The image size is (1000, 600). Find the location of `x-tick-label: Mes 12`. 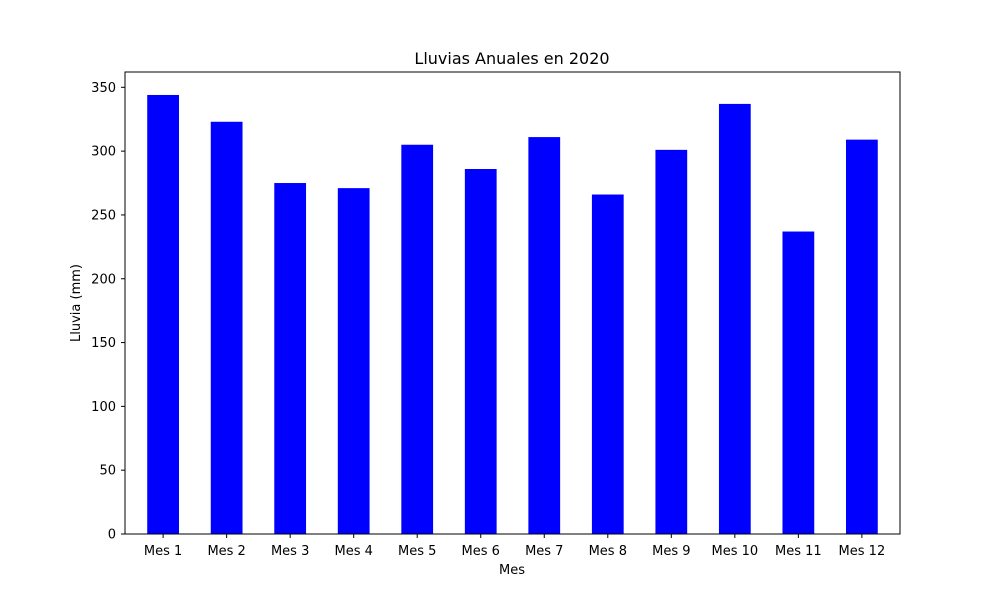

x-tick-label: Mes 12 is located at coordinates (862, 551).